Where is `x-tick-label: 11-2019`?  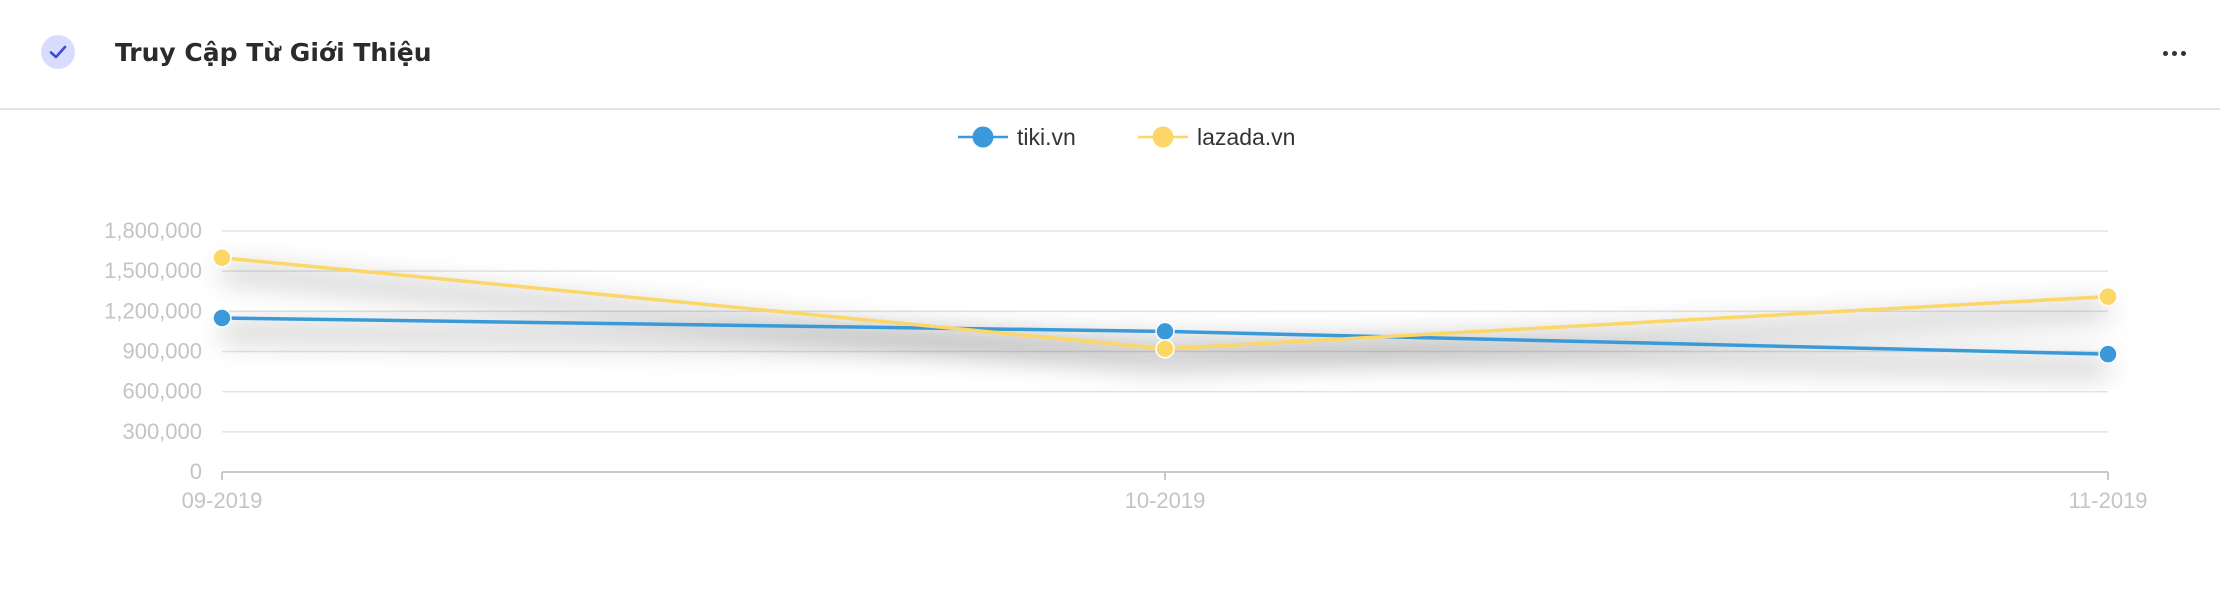
x-tick-label: 11-2019 is located at coordinates (2107, 500).